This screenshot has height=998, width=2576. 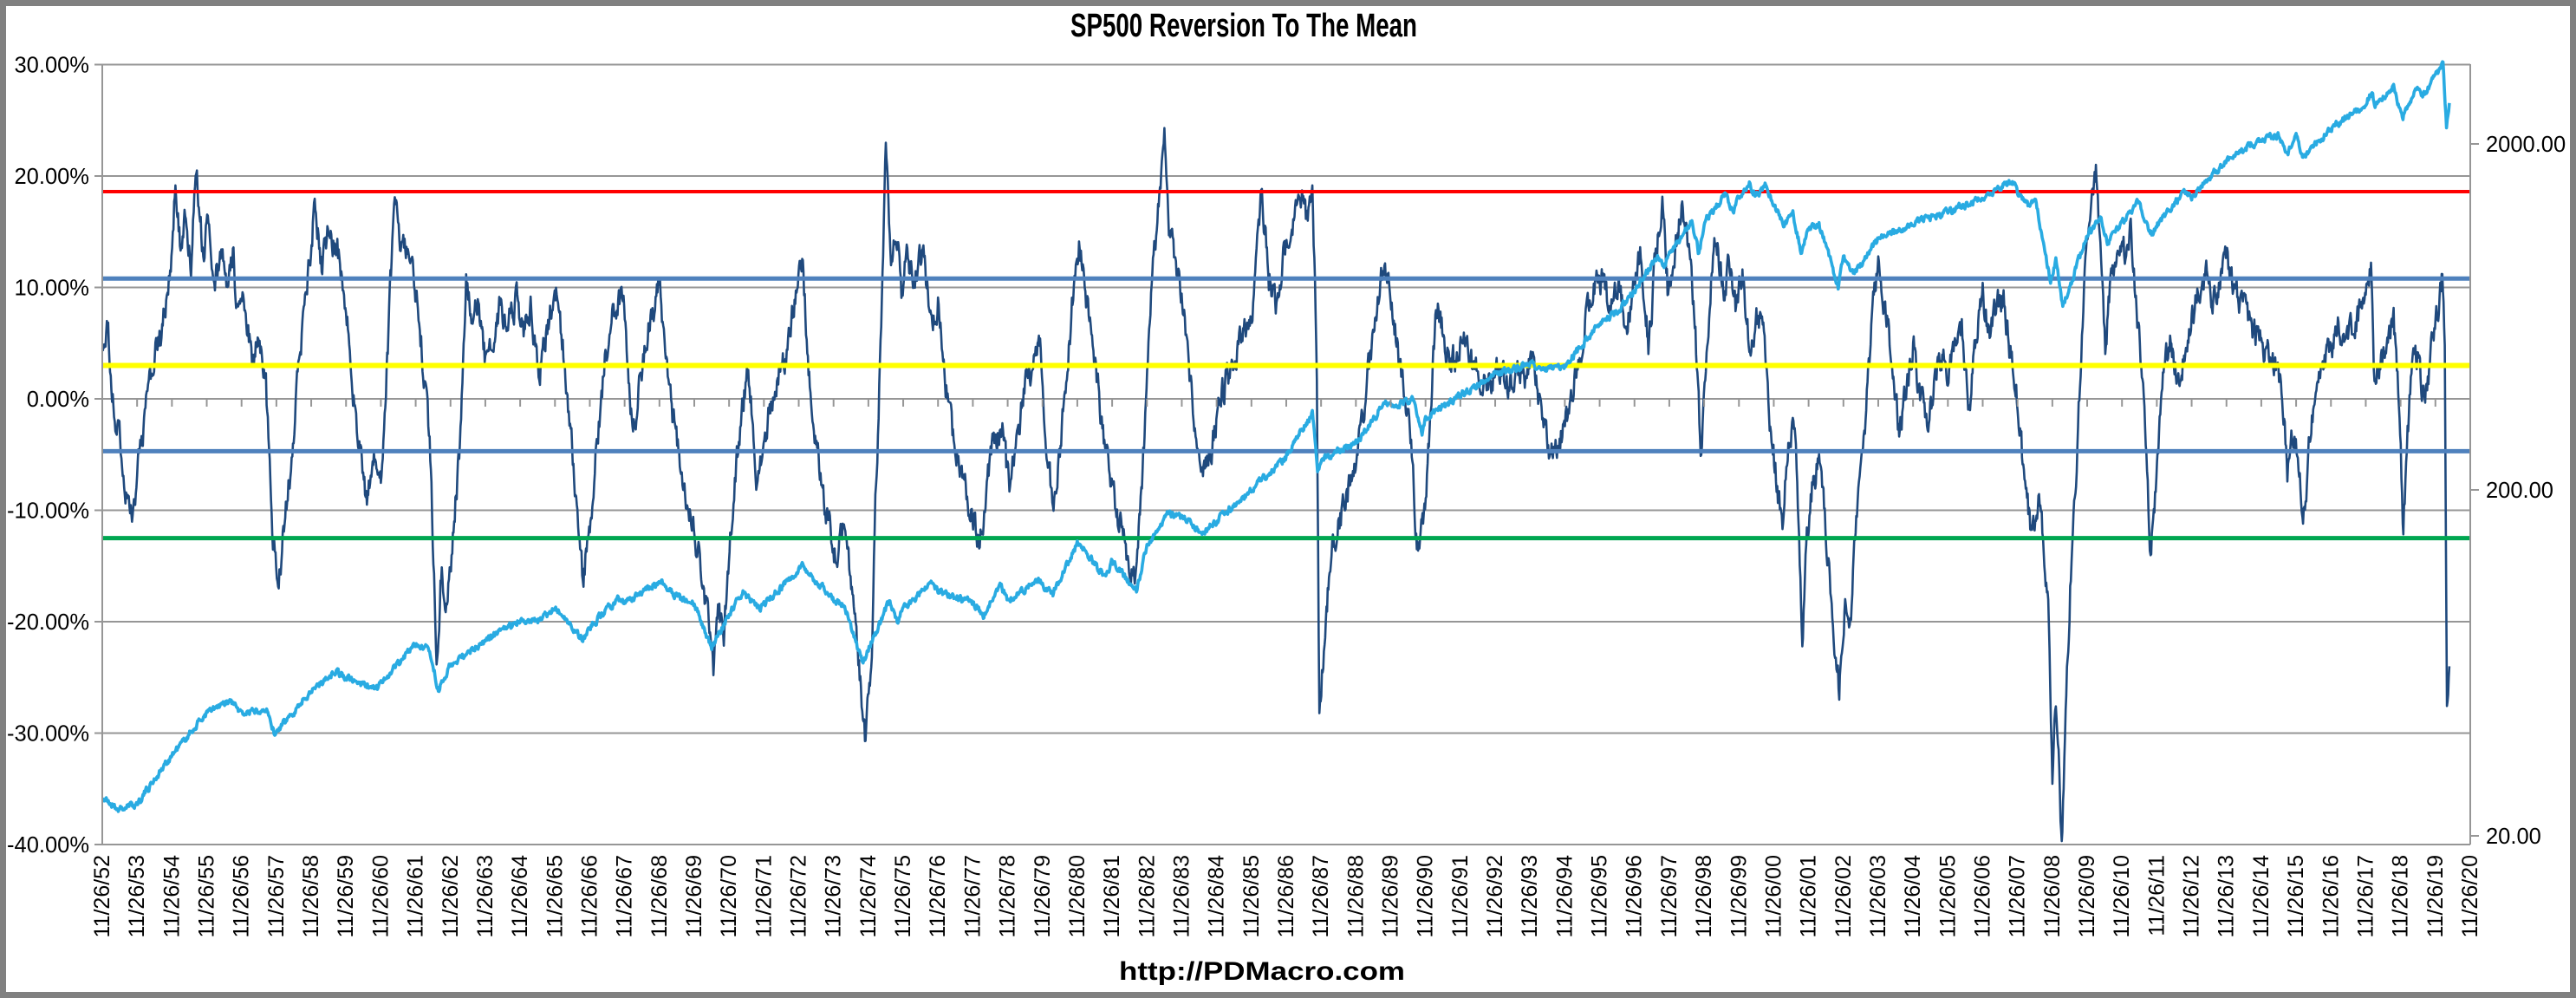 What do you see at coordinates (2227, 896) in the screenshot?
I see `x-axis-label: 11/26/13` at bounding box center [2227, 896].